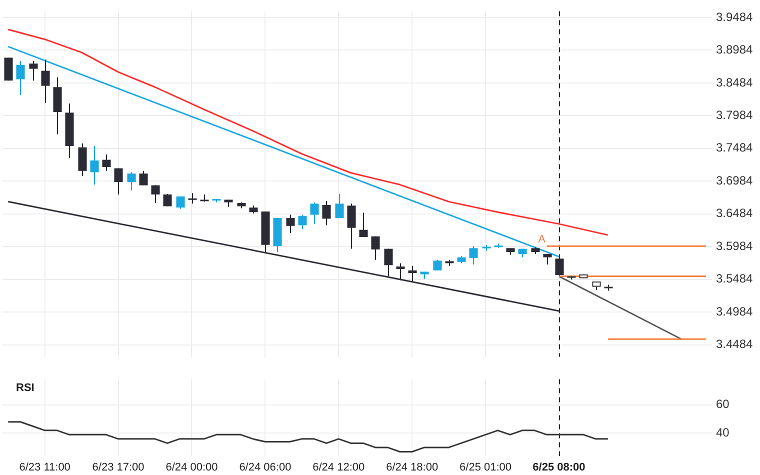  I want to click on x-tick-label: 6/23 11:00, so click(44, 468).